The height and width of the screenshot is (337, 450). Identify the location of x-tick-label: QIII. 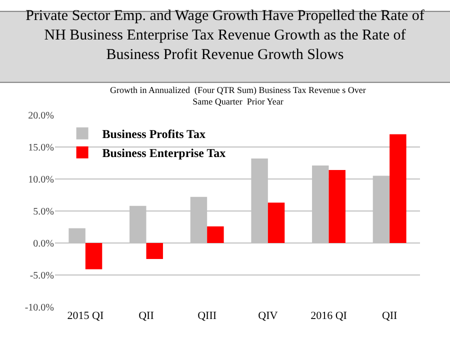
(207, 316).